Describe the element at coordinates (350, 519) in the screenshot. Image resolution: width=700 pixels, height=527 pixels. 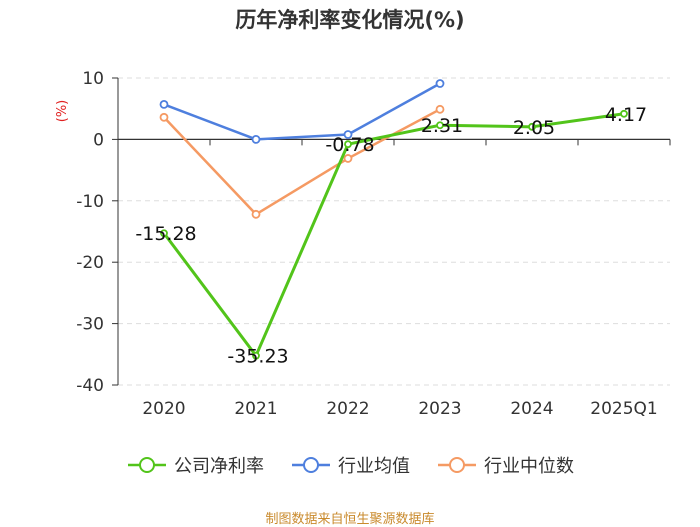
I see `source-note: 制图数据来自恒生聚源数据库` at that location.